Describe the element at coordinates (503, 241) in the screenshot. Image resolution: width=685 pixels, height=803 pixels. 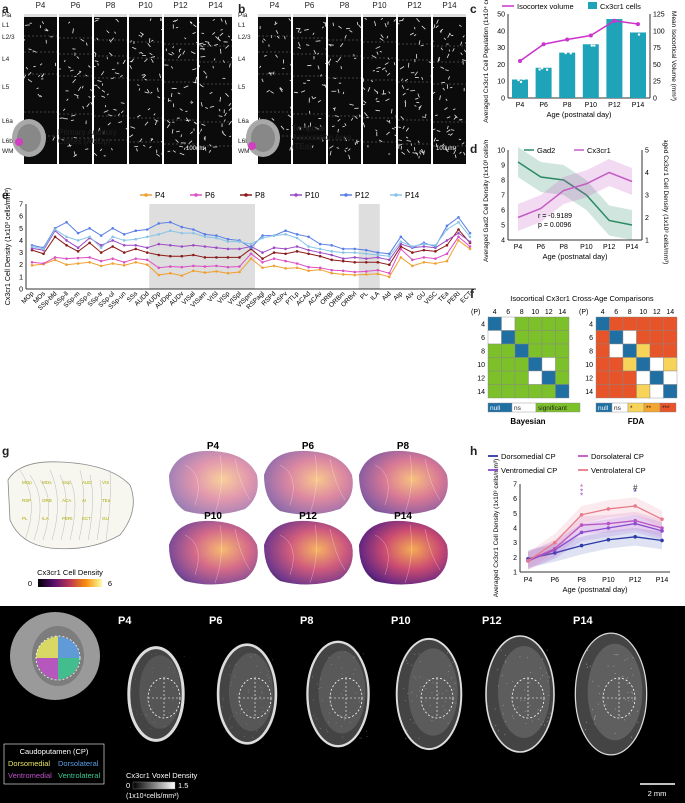
I see `y-tick-label: 4` at that location.